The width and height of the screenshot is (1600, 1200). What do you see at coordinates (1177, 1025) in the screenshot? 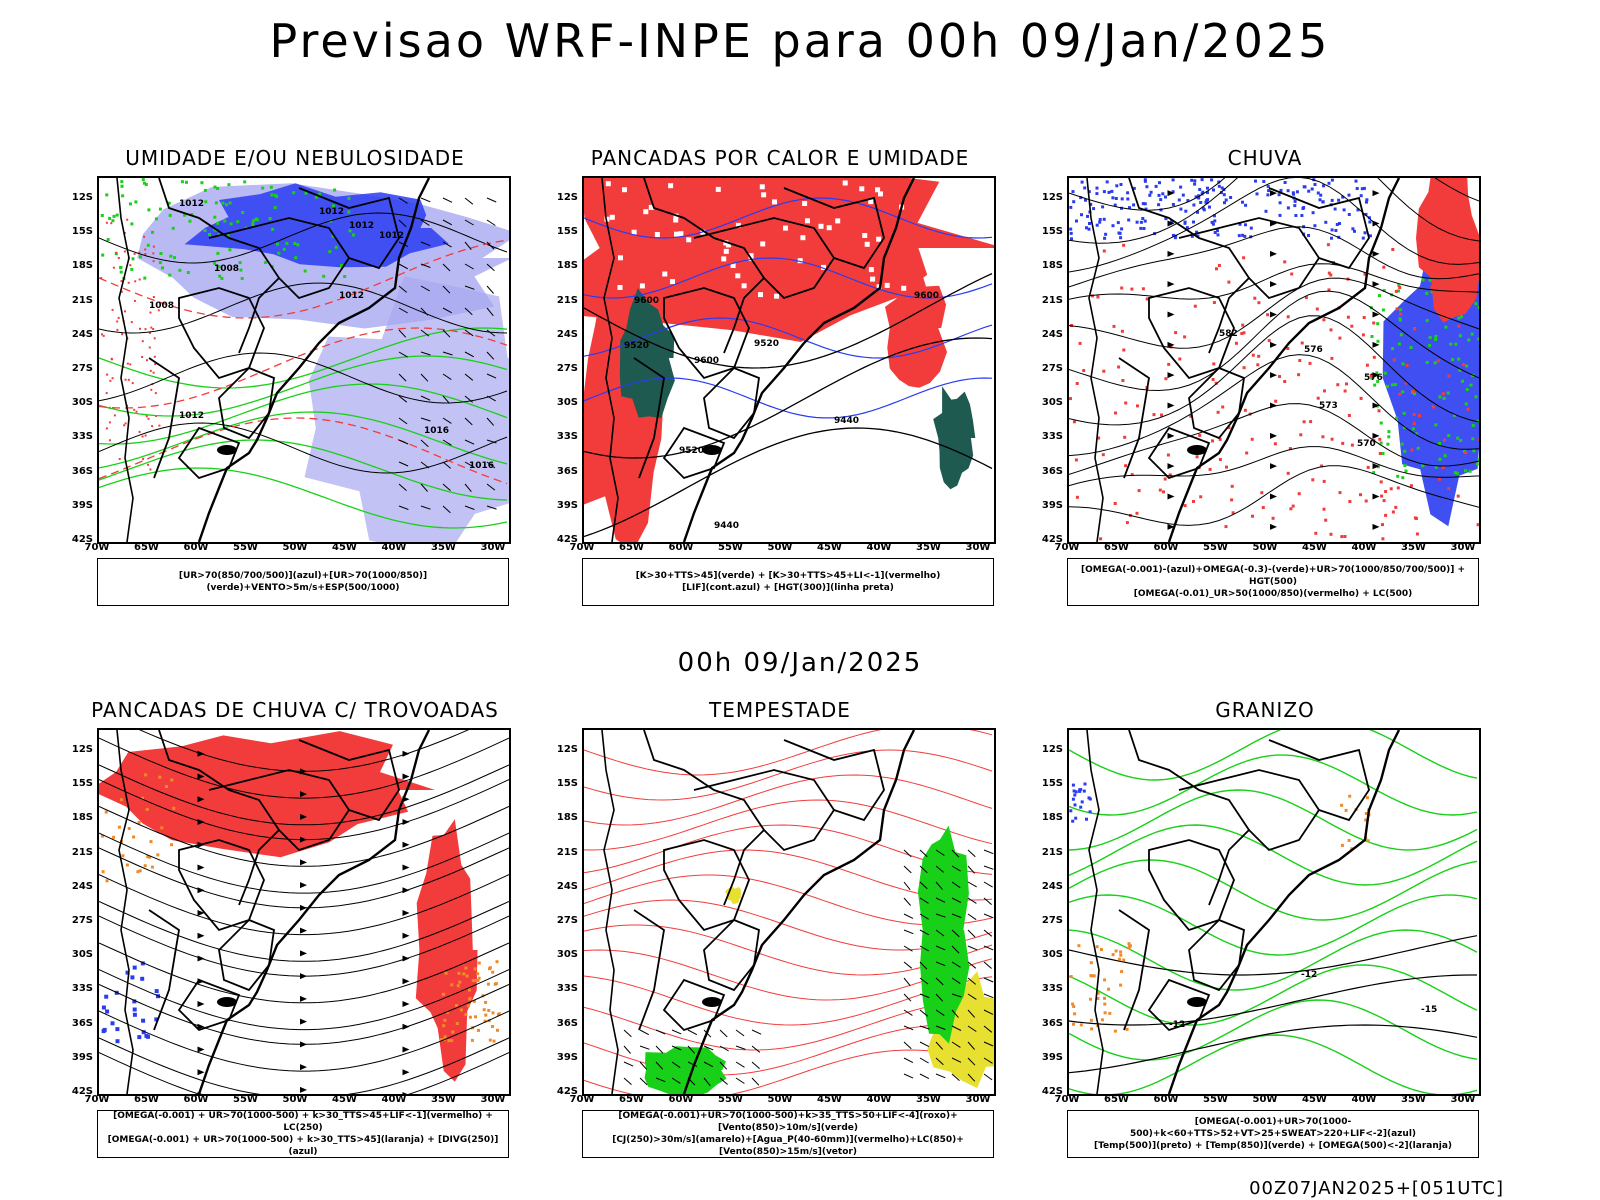
I see `contour-label: -12` at bounding box center [1177, 1025].